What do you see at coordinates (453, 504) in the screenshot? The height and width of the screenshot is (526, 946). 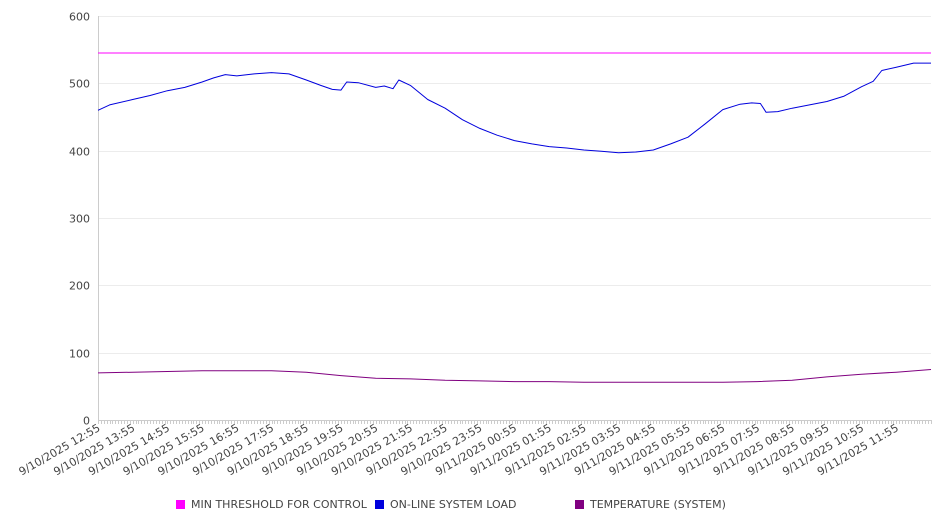 I see `legend-label-system-load: ON-LINE SYSTEM LOAD` at bounding box center [453, 504].